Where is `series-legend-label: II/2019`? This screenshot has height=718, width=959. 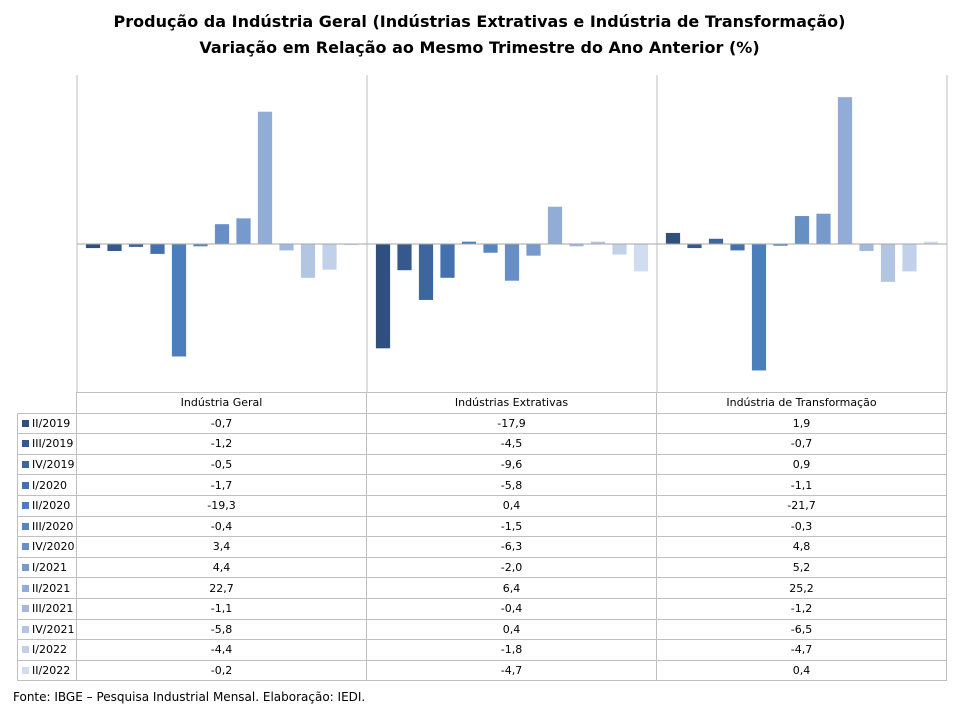 series-legend-label: II/2019 is located at coordinates (47, 423).